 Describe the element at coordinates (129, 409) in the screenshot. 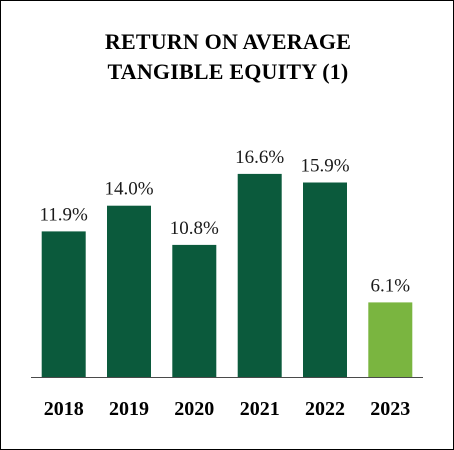

I see `x-tick-label-2019: 2019` at that location.